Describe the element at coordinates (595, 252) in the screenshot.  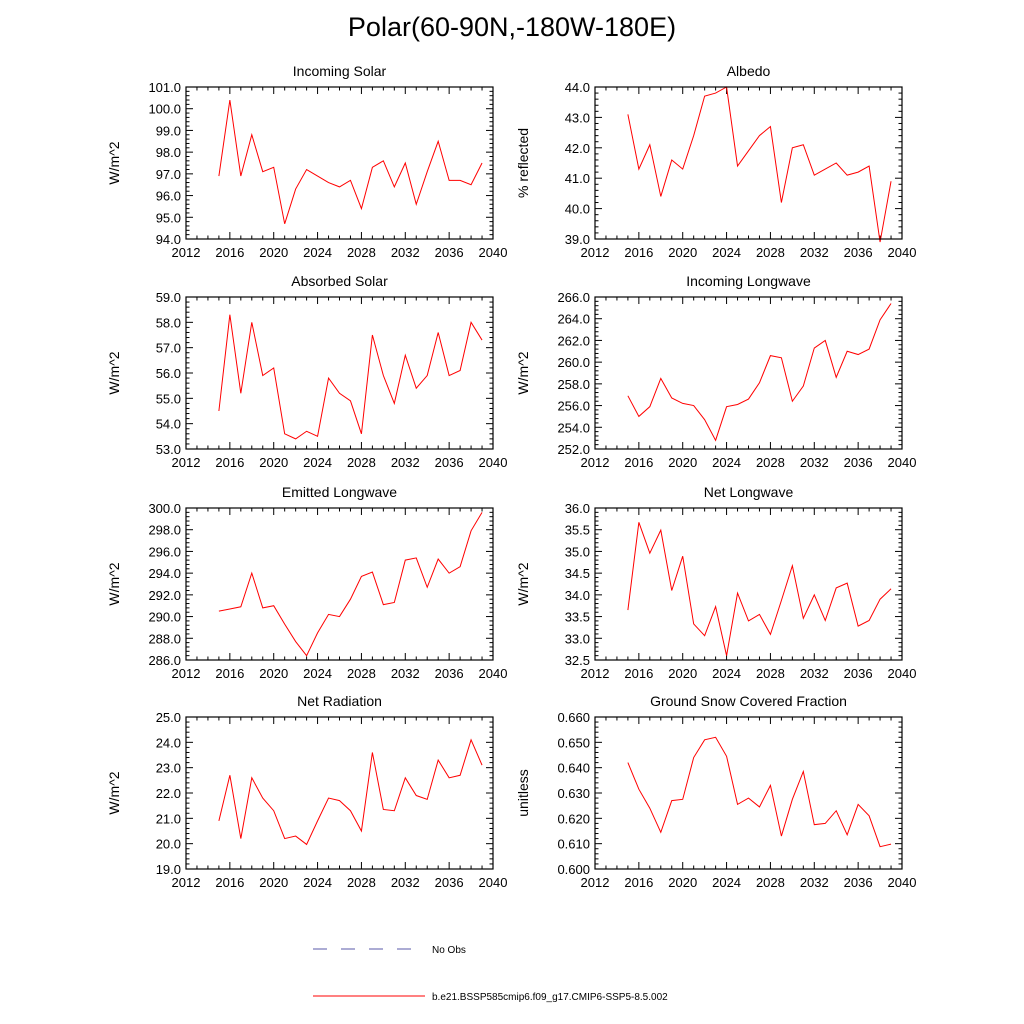
I see `albedo-xticklabel-2012: 2012` at that location.